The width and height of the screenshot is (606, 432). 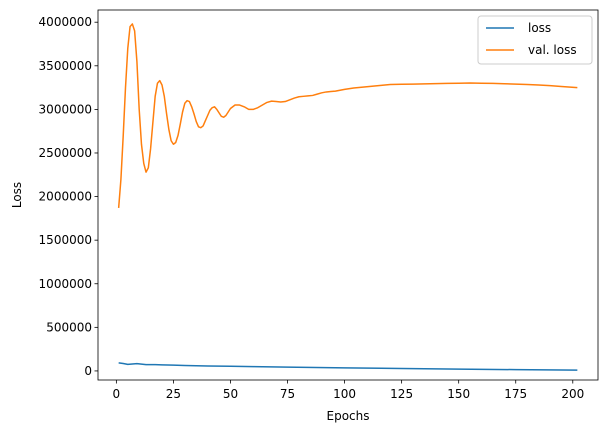 What do you see at coordinates (572, 394) in the screenshot?
I see `x-tick-label: 200` at bounding box center [572, 394].